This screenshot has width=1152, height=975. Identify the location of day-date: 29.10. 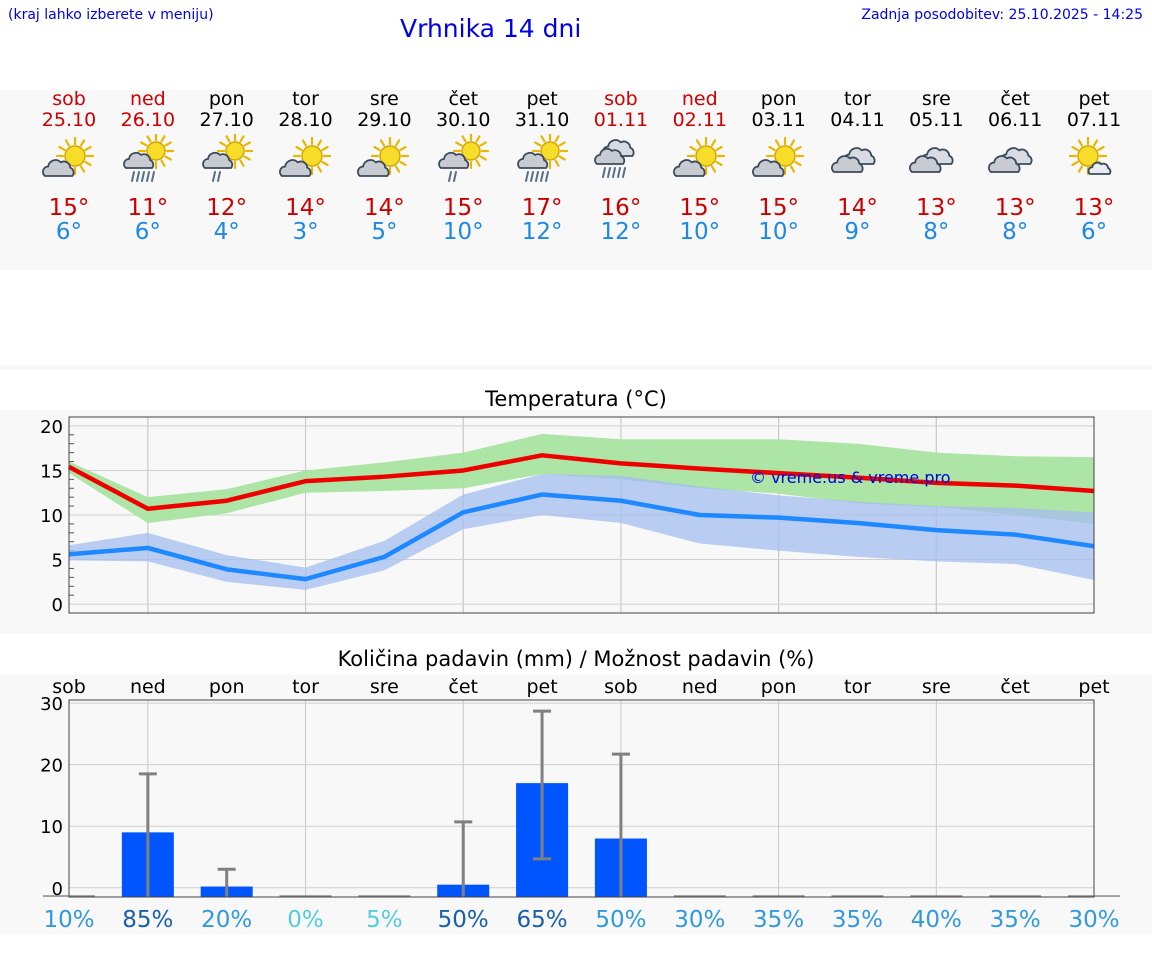
(384, 120).